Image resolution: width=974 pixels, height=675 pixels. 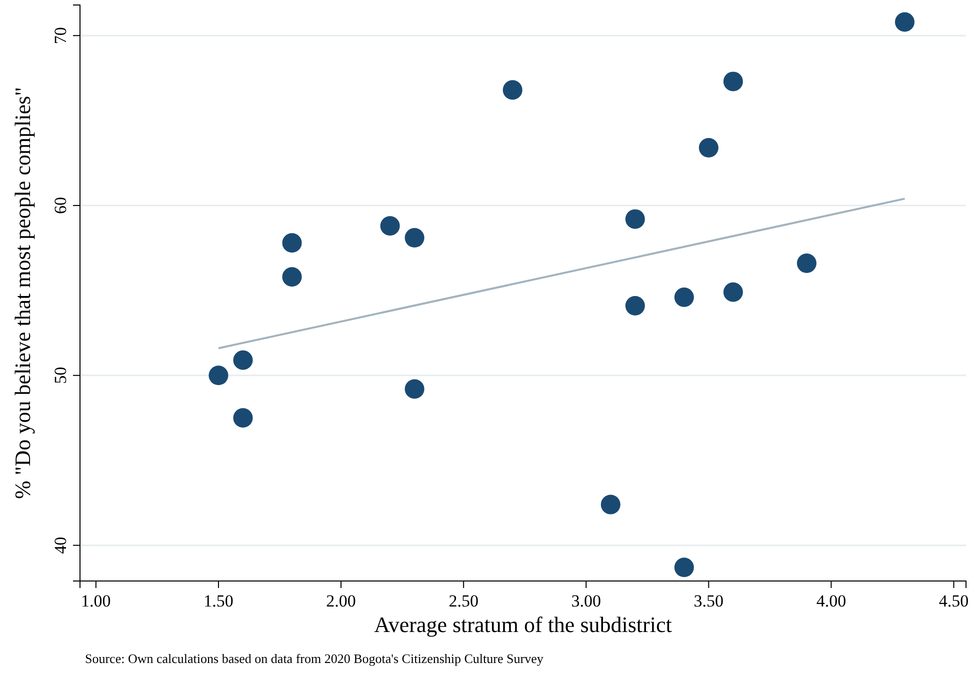 What do you see at coordinates (60, 545) in the screenshot?
I see `y-tick-label: 40` at bounding box center [60, 545].